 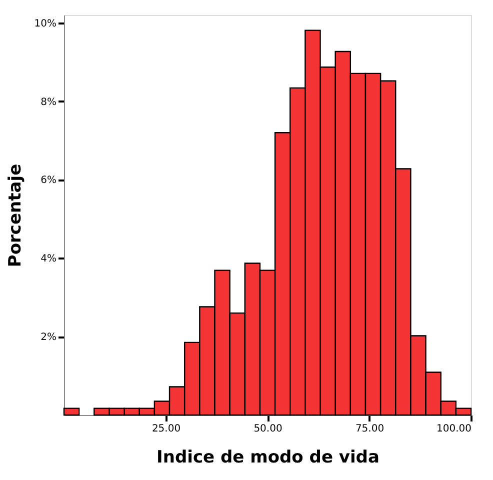 What do you see at coordinates (48, 102) in the screenshot?
I see `y-tick-label: 8%` at bounding box center [48, 102].